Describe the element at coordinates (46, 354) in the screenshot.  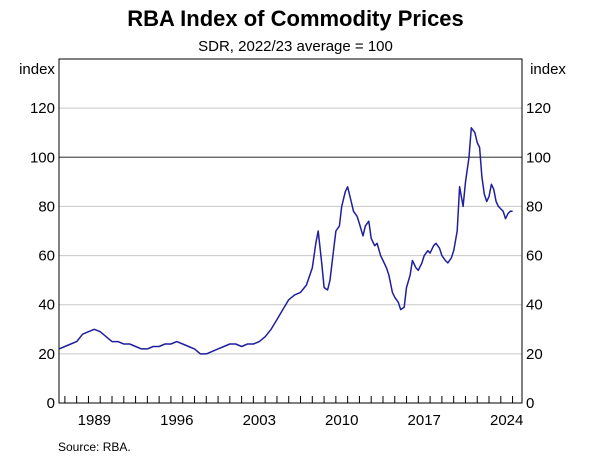
I see `y-tick-label-left: 20` at that location.